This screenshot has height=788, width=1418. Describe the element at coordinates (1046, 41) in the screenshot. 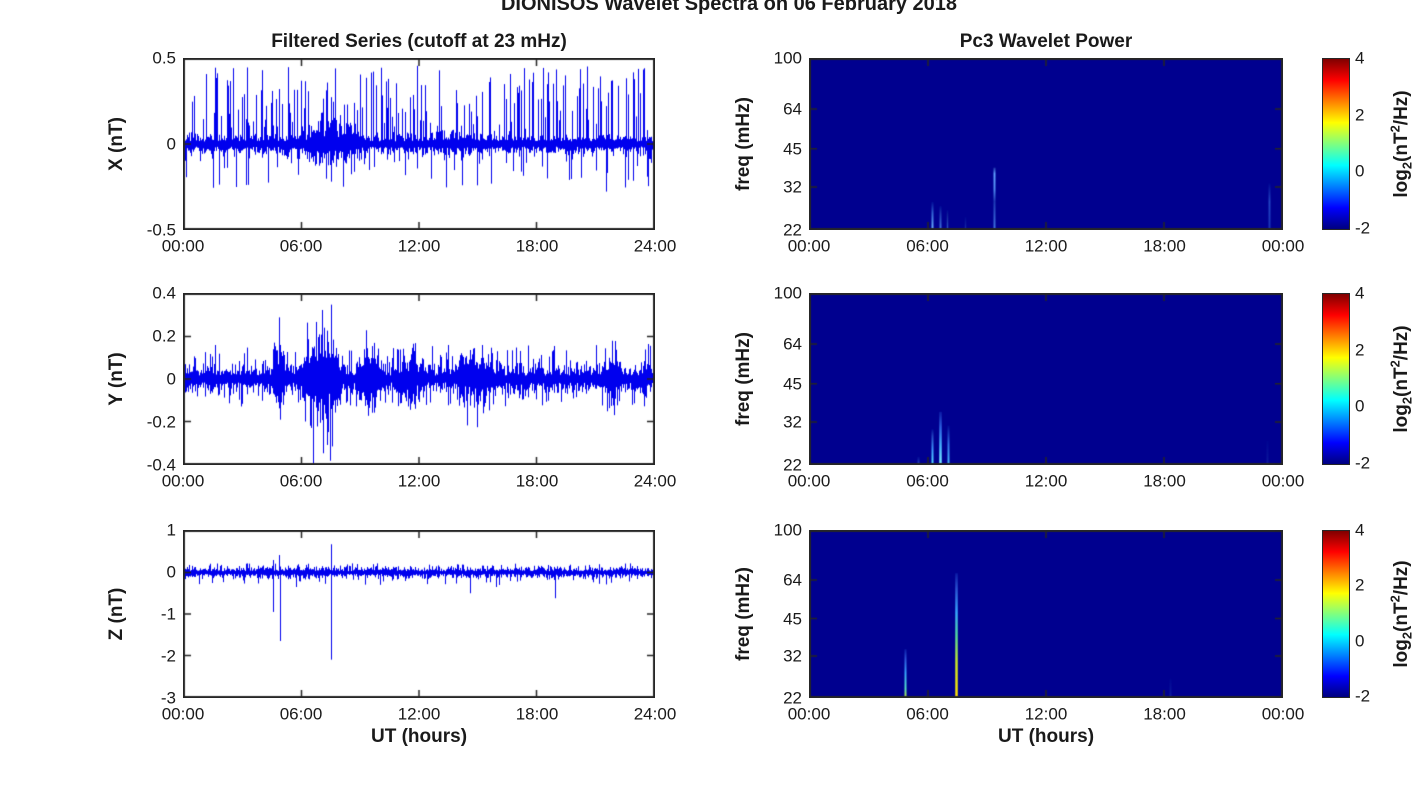

I see `right-column-title: Pc3 Wavelet Power` at that location.